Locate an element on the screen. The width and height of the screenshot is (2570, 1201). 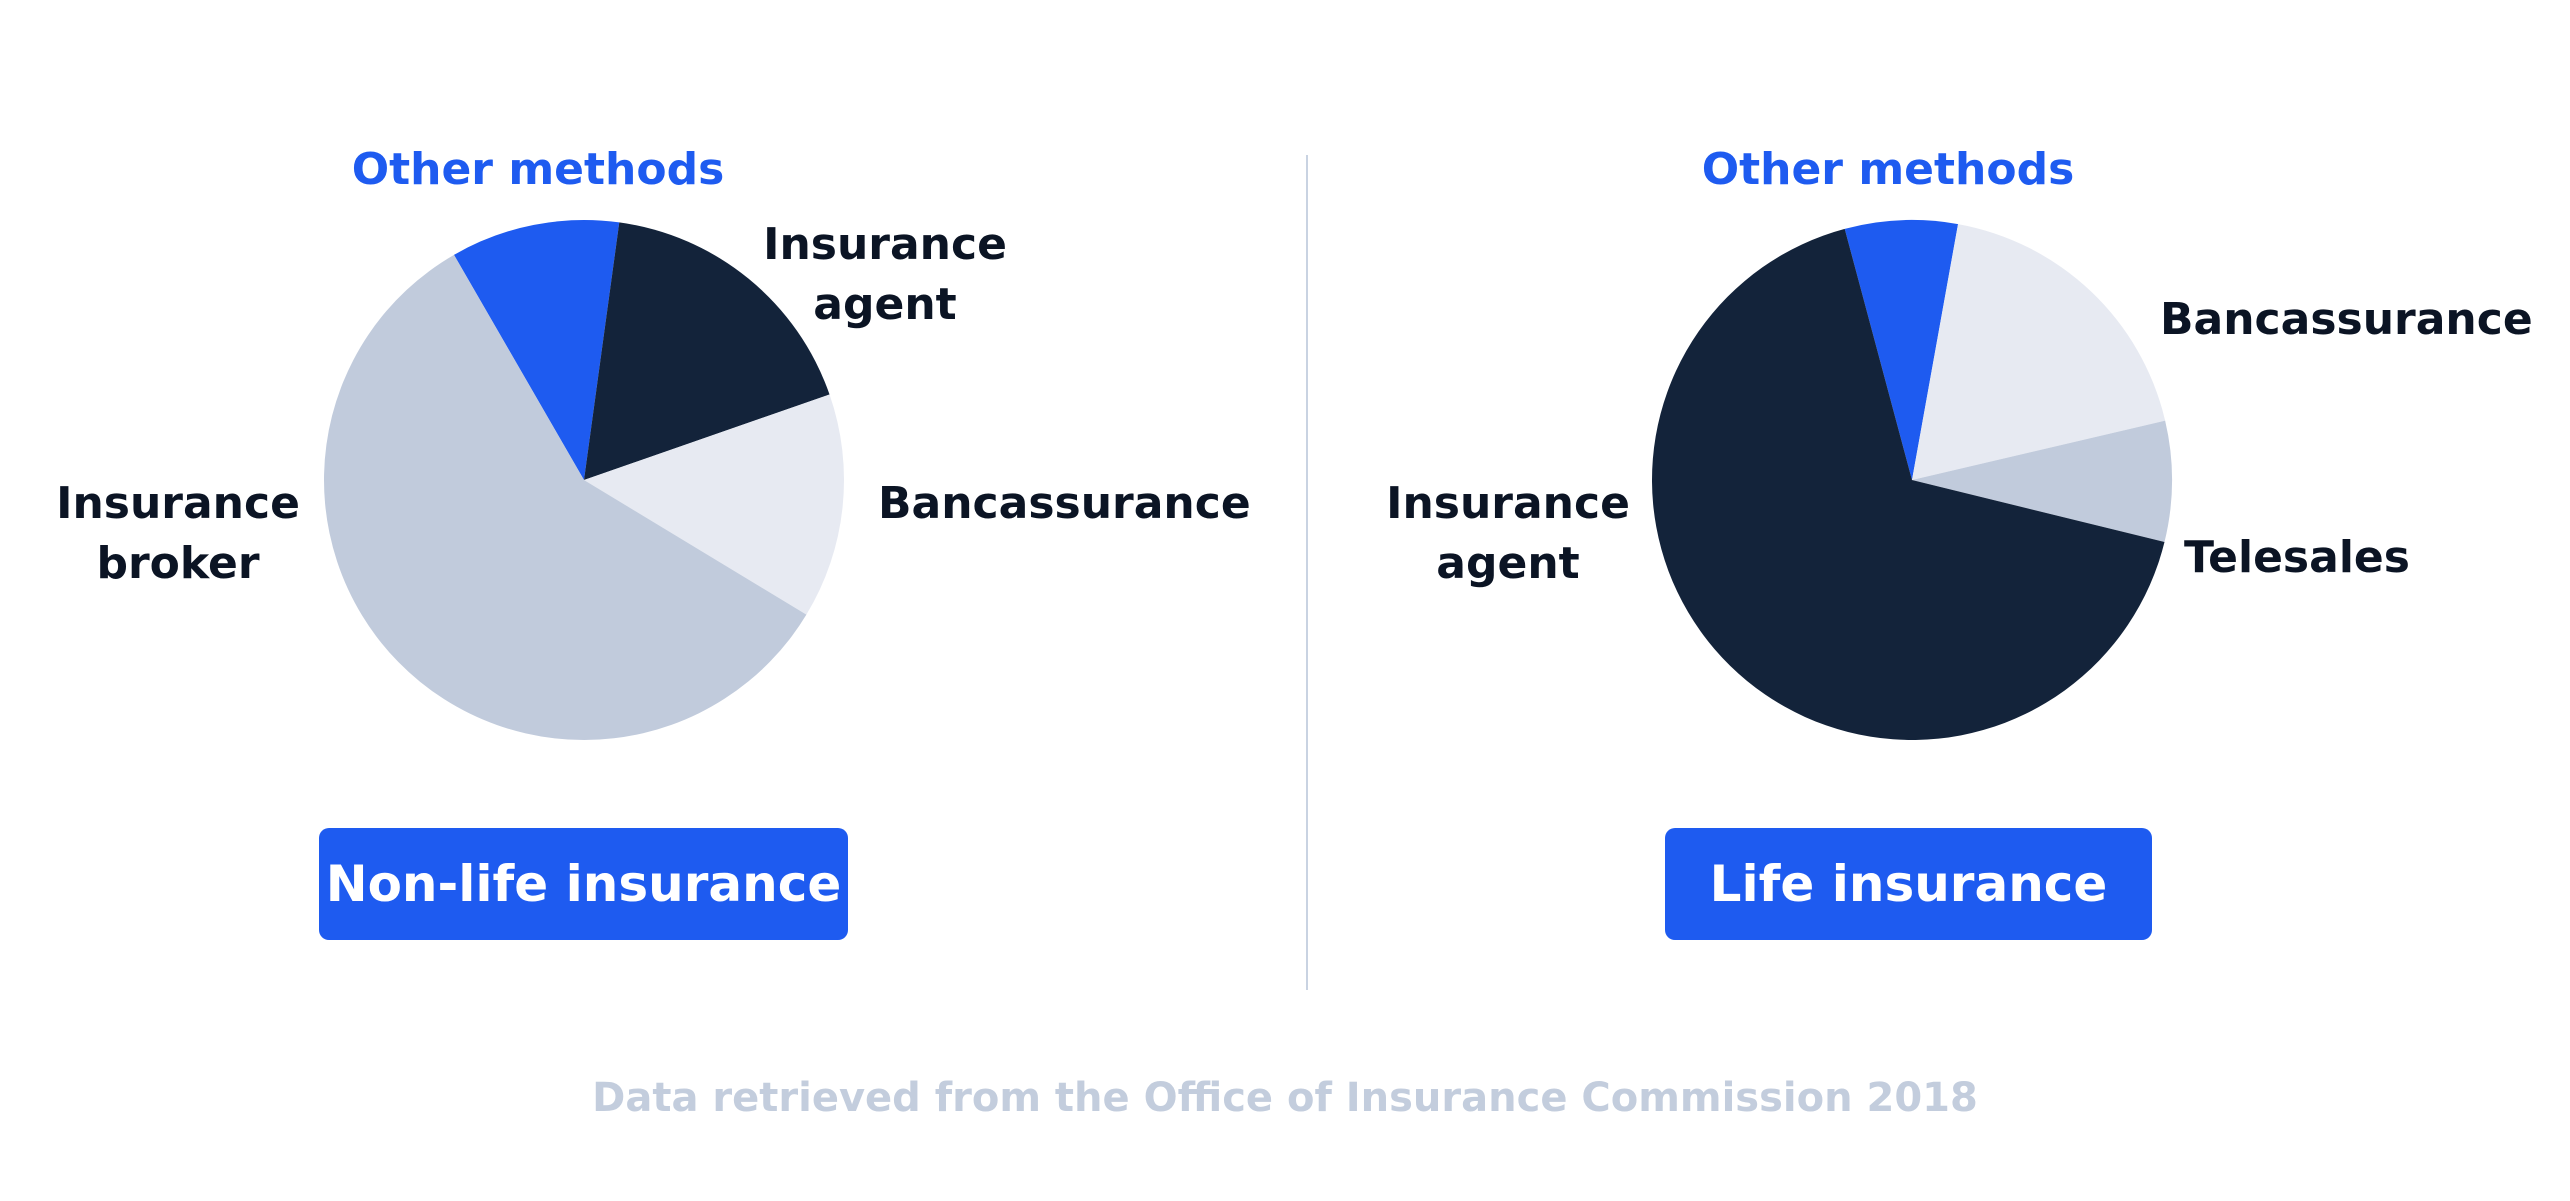
slice-label-other-methods: Other methods is located at coordinates (538, 169).